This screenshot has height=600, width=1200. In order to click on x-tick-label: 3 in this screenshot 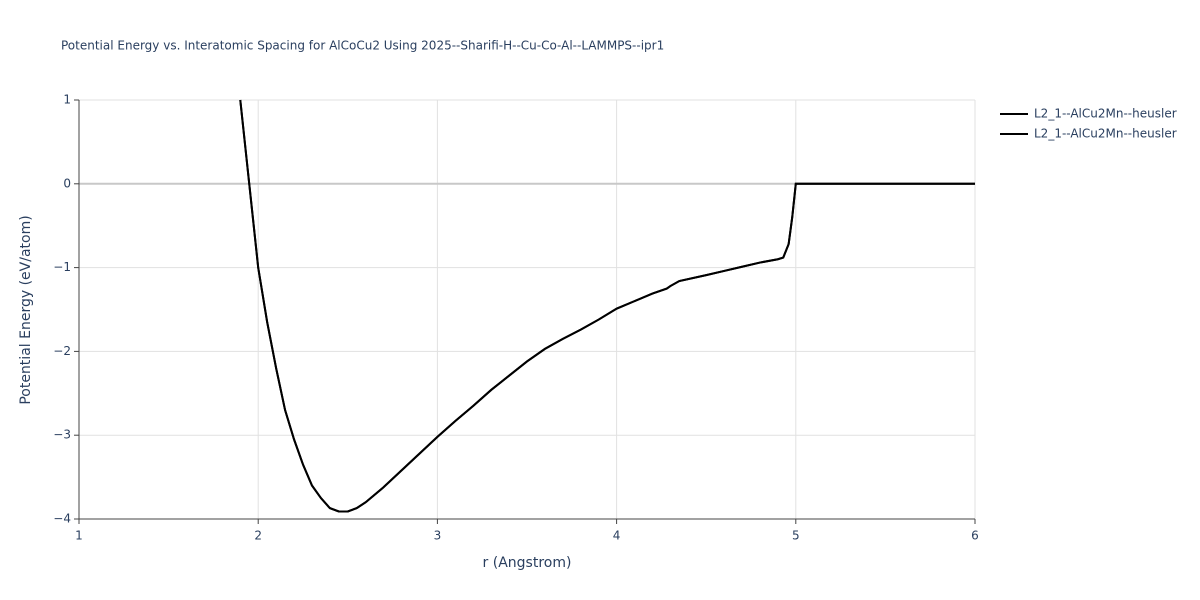, I will do `click(438, 536)`.